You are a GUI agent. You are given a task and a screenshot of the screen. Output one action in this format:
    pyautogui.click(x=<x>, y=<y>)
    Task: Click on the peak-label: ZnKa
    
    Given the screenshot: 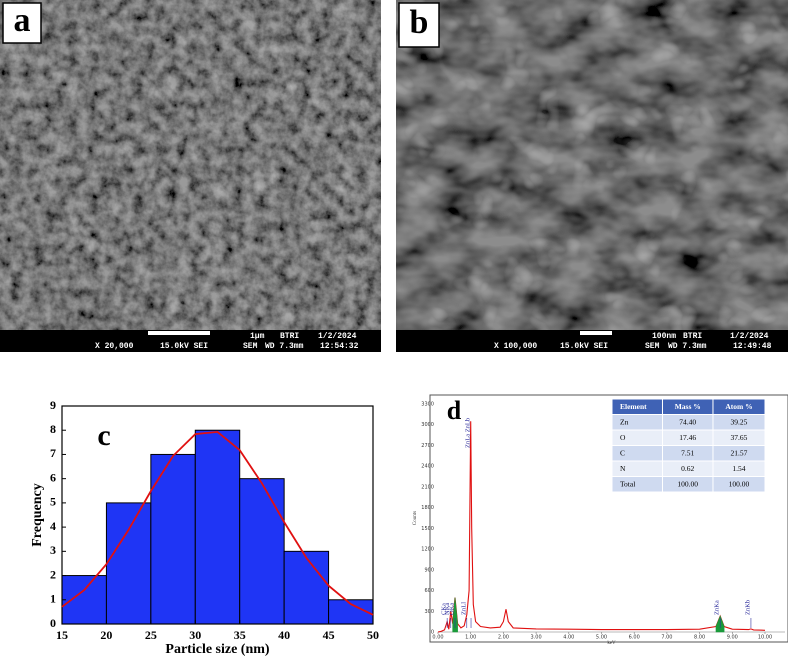 What is the action you would take?
    pyautogui.click(x=717, y=607)
    